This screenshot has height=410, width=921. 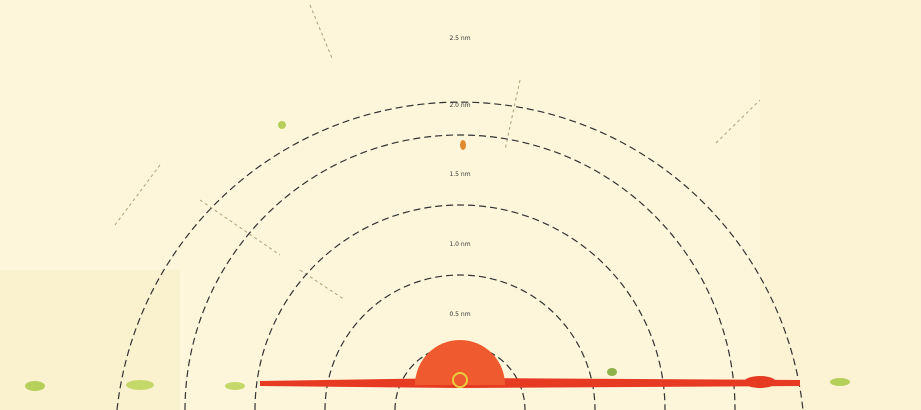 I want to click on surface-return, so click(x=530, y=383).